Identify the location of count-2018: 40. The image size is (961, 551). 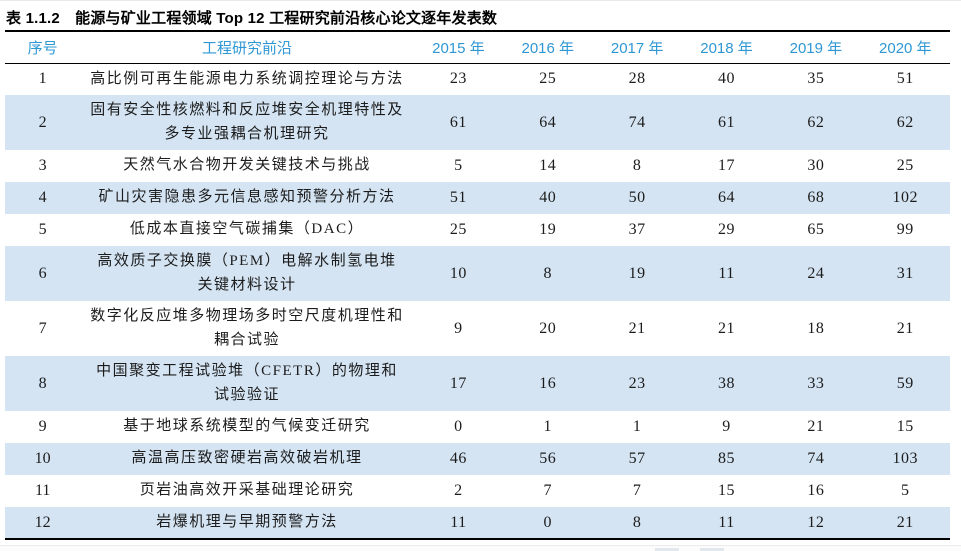
(727, 79).